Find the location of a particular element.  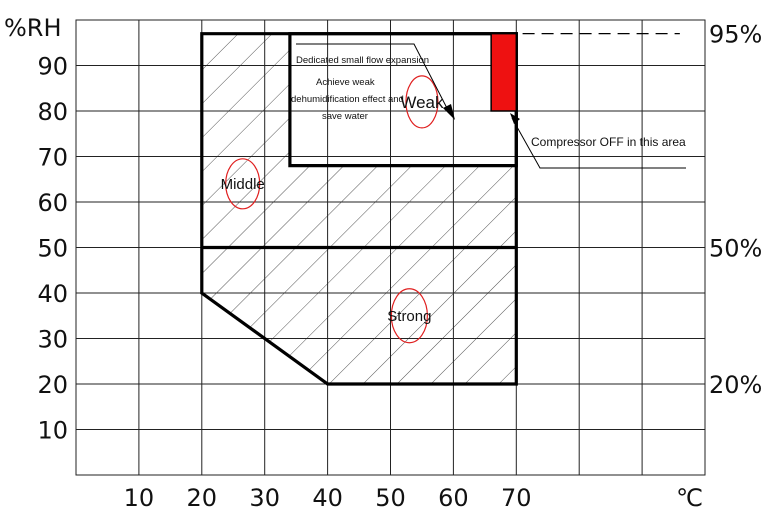

x-tick-label: 40 is located at coordinates (327, 498).